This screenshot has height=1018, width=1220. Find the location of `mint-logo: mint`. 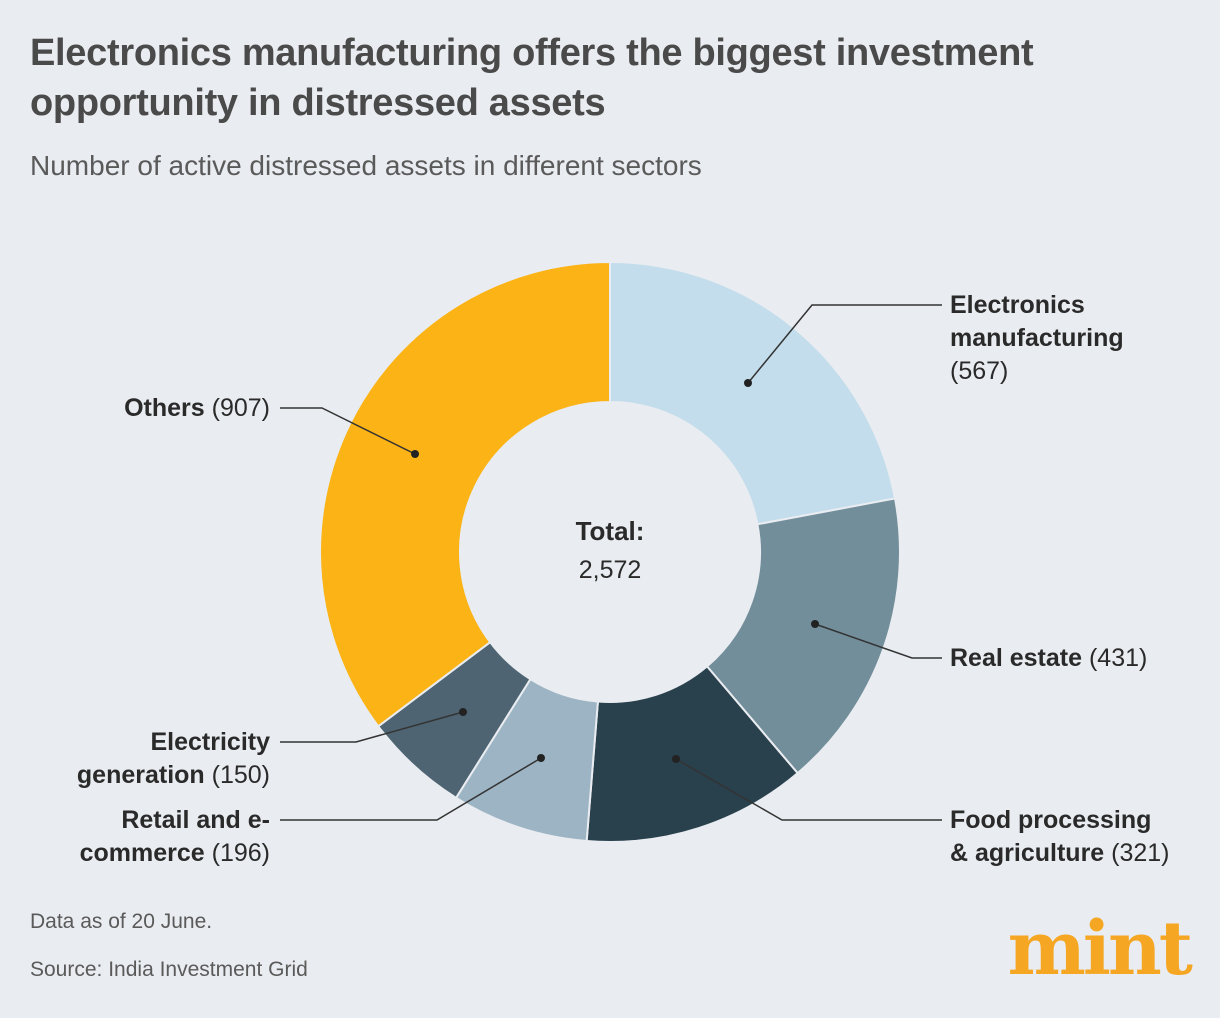

mint-logo: mint is located at coordinates (1100, 949).